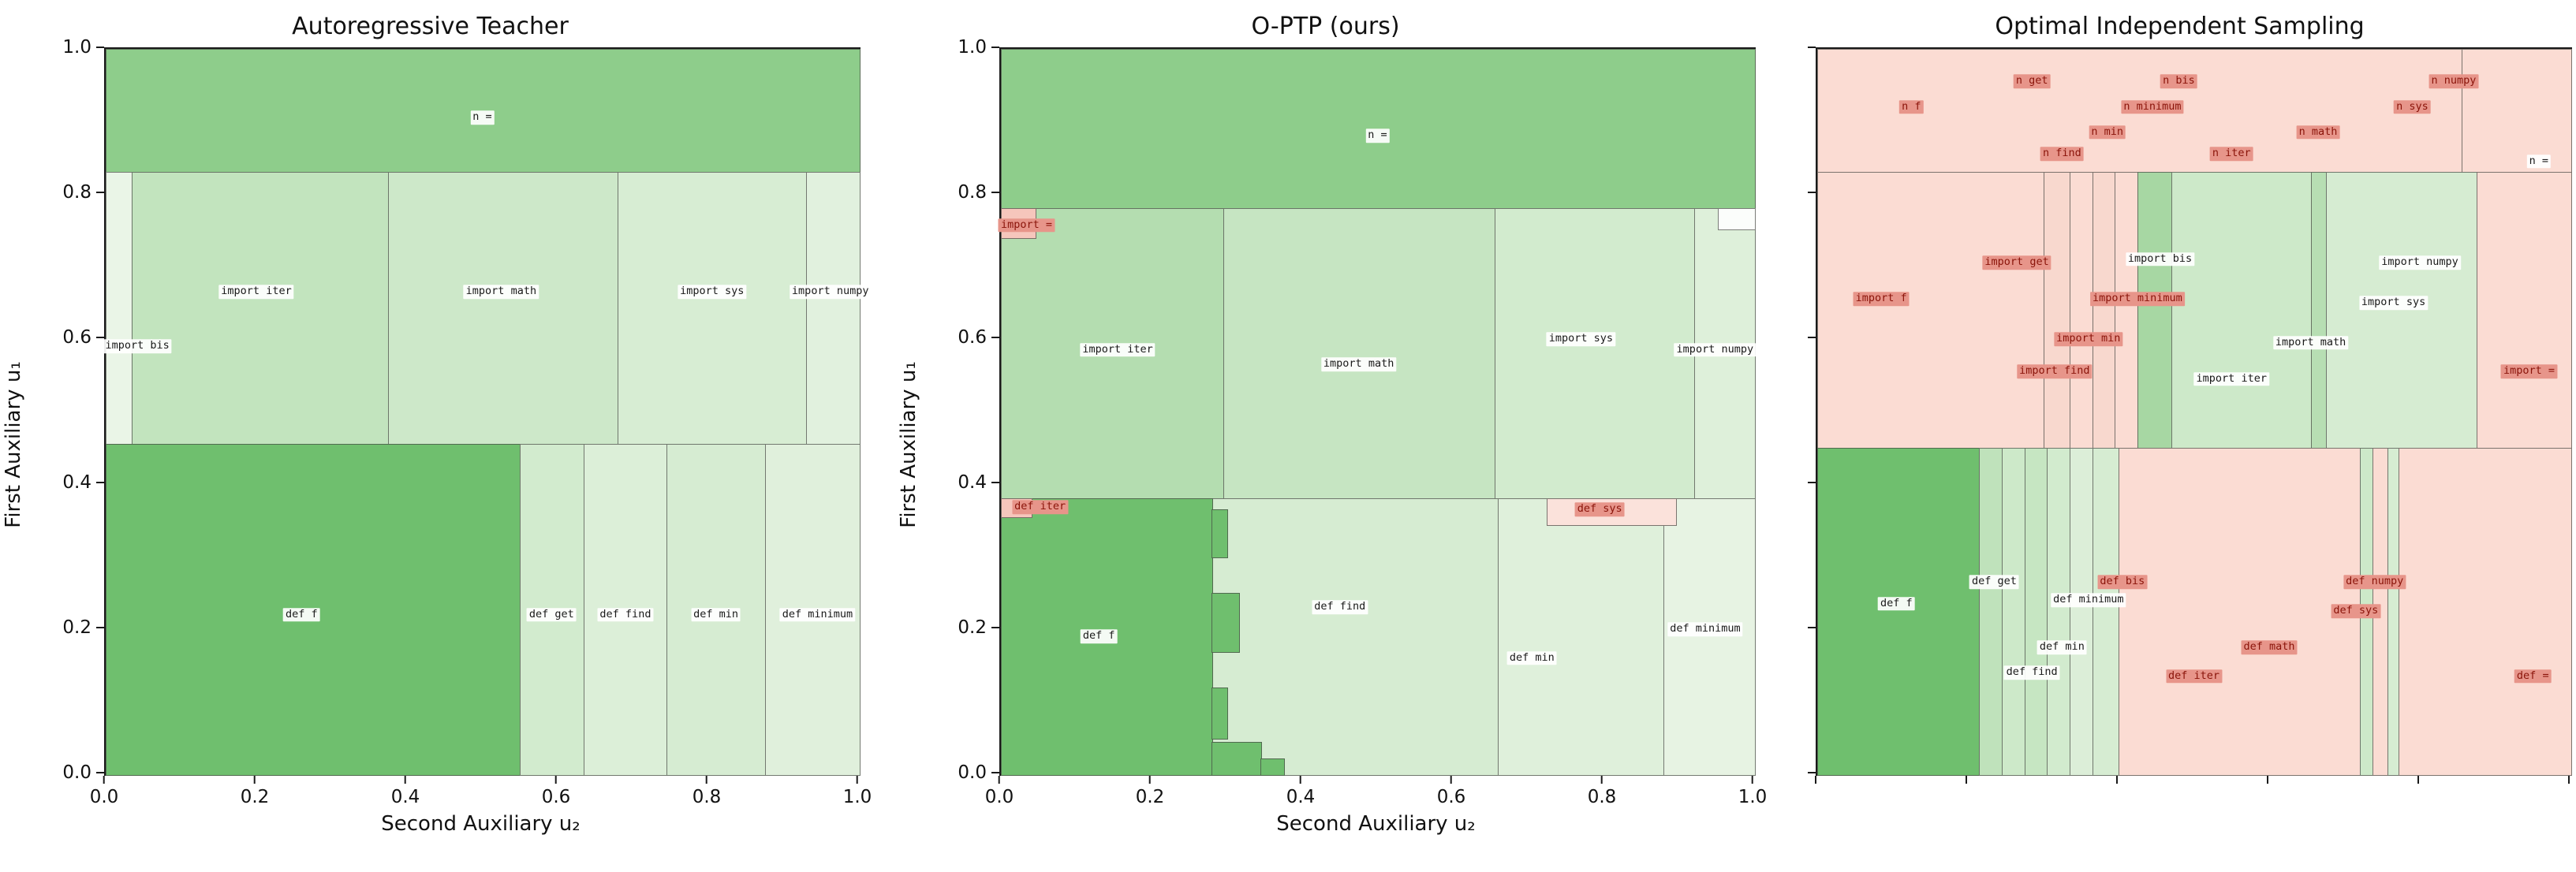 The height and width of the screenshot is (872, 2576). Describe the element at coordinates (1355, 637) in the screenshot. I see `region-def-find` at that location.